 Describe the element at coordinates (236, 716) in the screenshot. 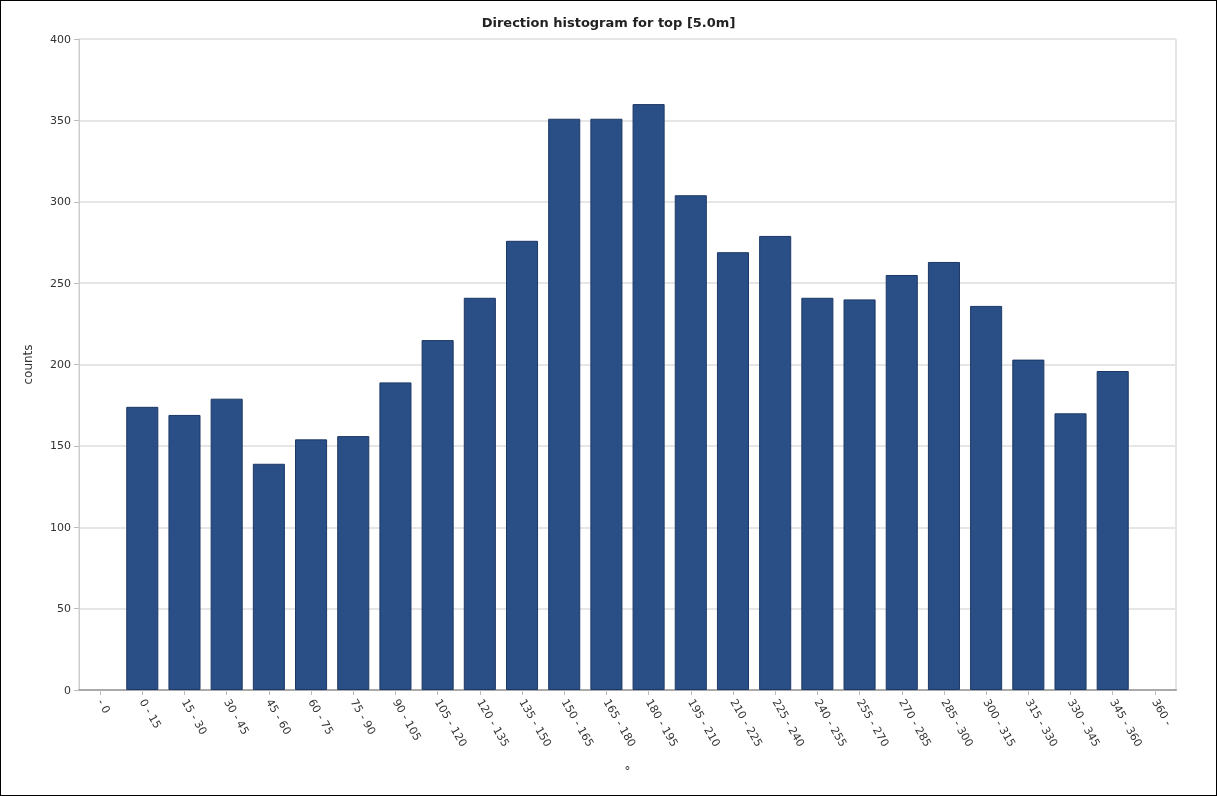

I see `x-tick-label: 30 - 45` at that location.